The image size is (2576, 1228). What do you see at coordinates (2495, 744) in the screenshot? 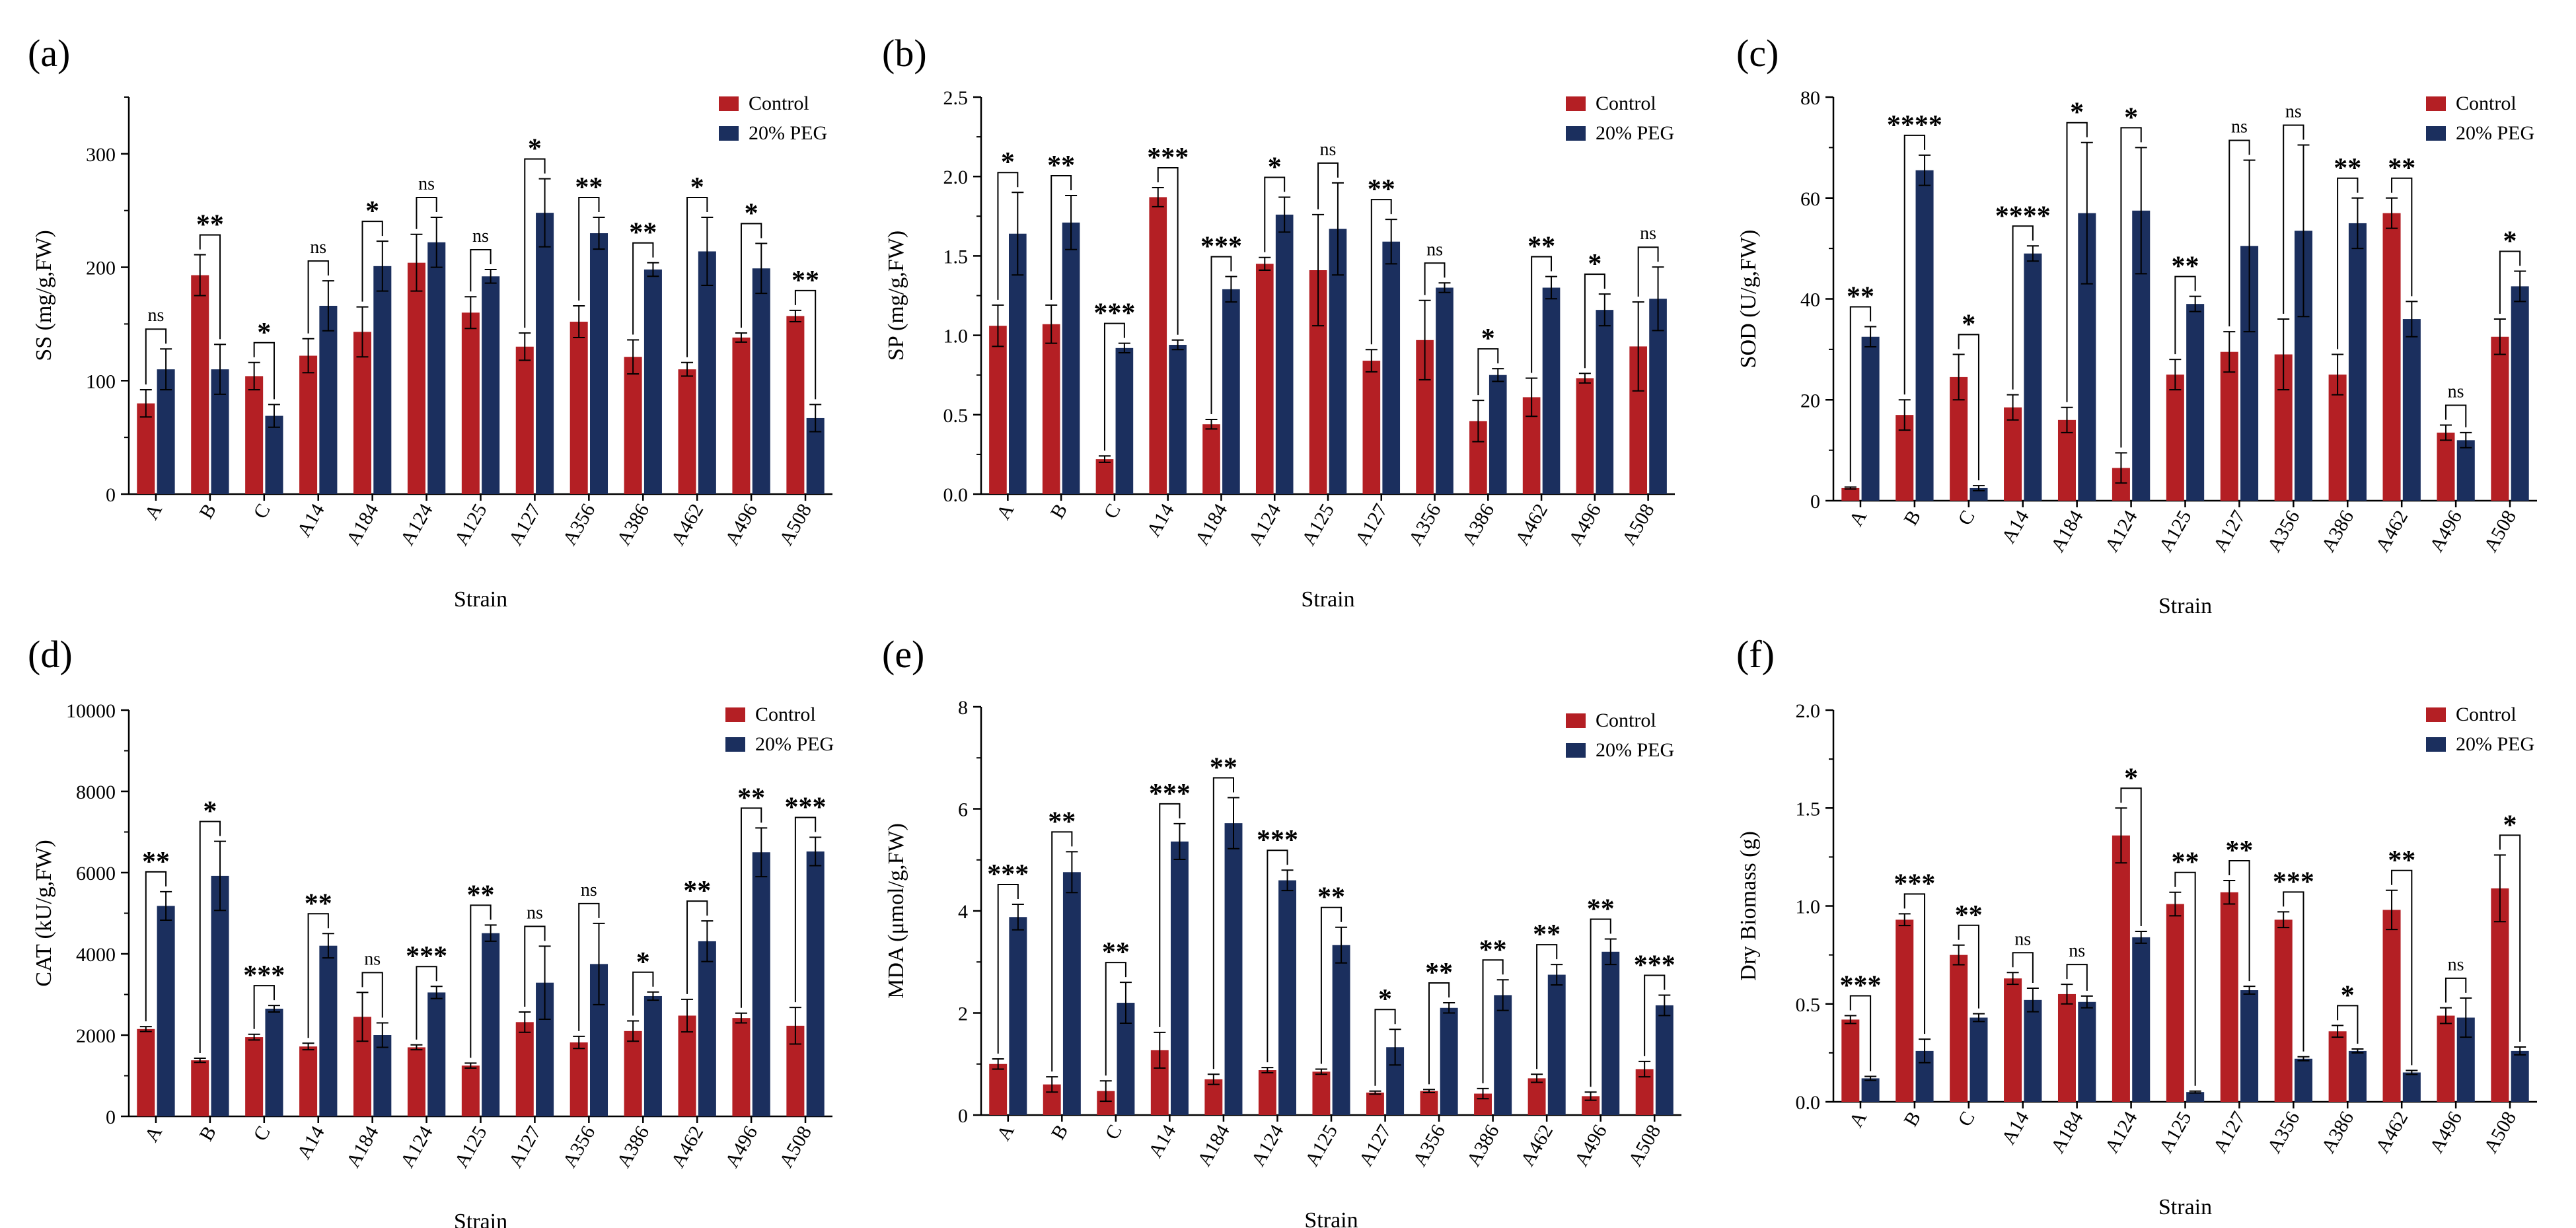
I see `legend-label-peg: 20% PEG` at bounding box center [2495, 744].